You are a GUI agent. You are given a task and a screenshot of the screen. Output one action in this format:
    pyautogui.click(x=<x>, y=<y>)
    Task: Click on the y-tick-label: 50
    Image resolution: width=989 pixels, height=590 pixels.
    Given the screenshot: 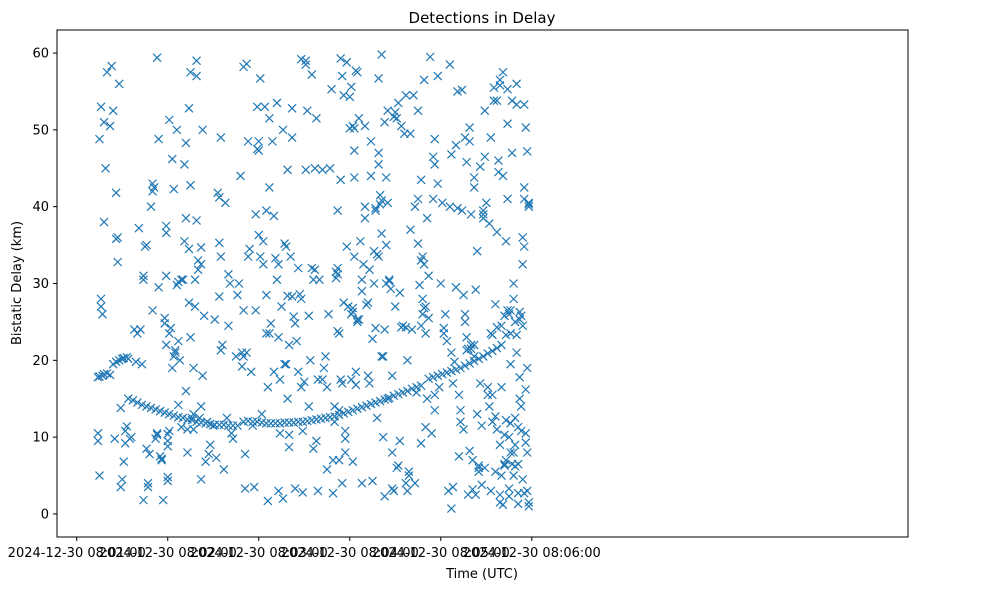 What is the action you would take?
    pyautogui.click(x=40, y=130)
    